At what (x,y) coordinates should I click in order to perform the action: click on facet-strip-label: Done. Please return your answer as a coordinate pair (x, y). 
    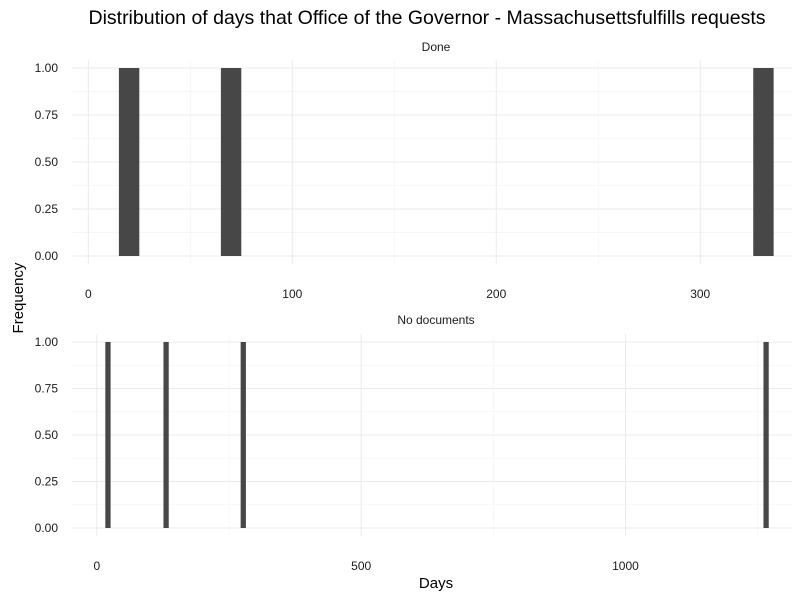
    Looking at the image, I should click on (436, 47).